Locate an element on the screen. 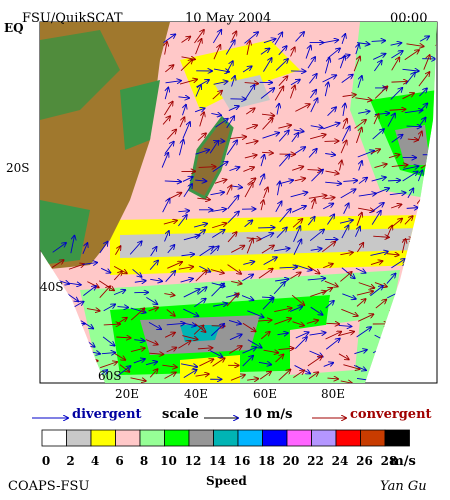 The height and width of the screenshot is (500, 450). scale-value: 10 m/s is located at coordinates (268, 414).